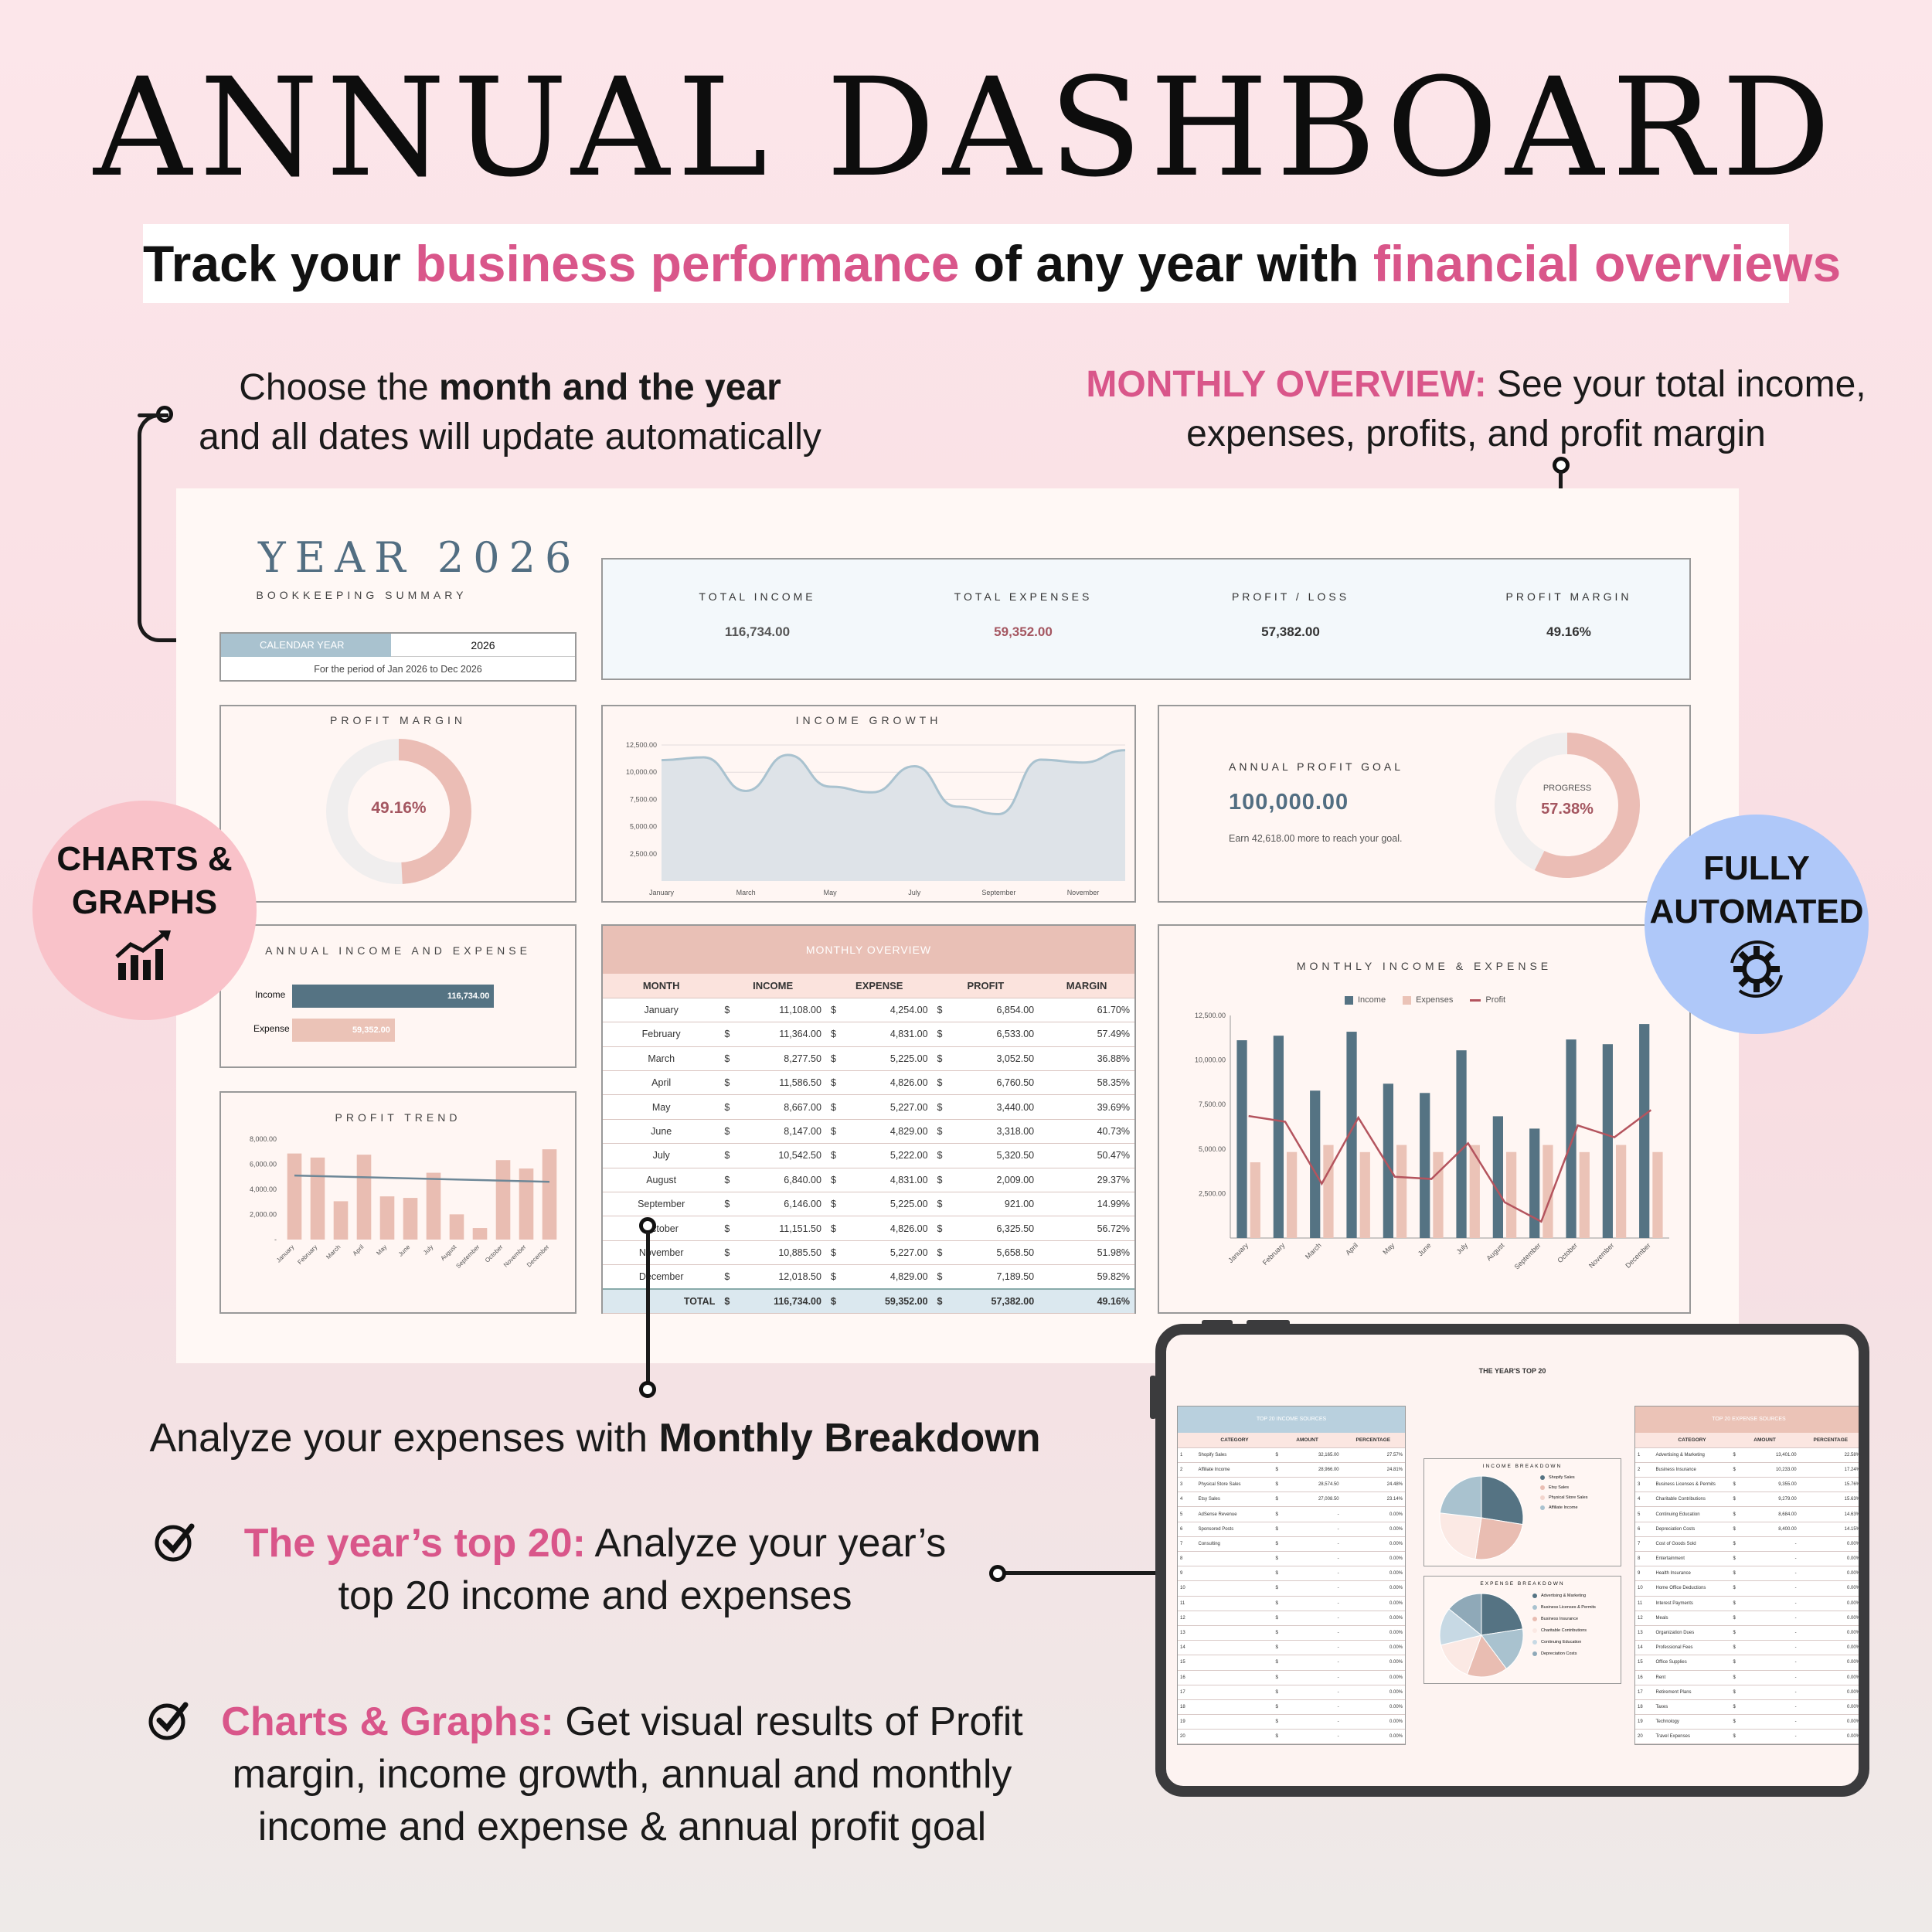 Image resolution: width=1932 pixels, height=1932 pixels. Describe the element at coordinates (1024, 596) in the screenshot. I see `kpi-label: TOTAL EXPENSES` at that location.